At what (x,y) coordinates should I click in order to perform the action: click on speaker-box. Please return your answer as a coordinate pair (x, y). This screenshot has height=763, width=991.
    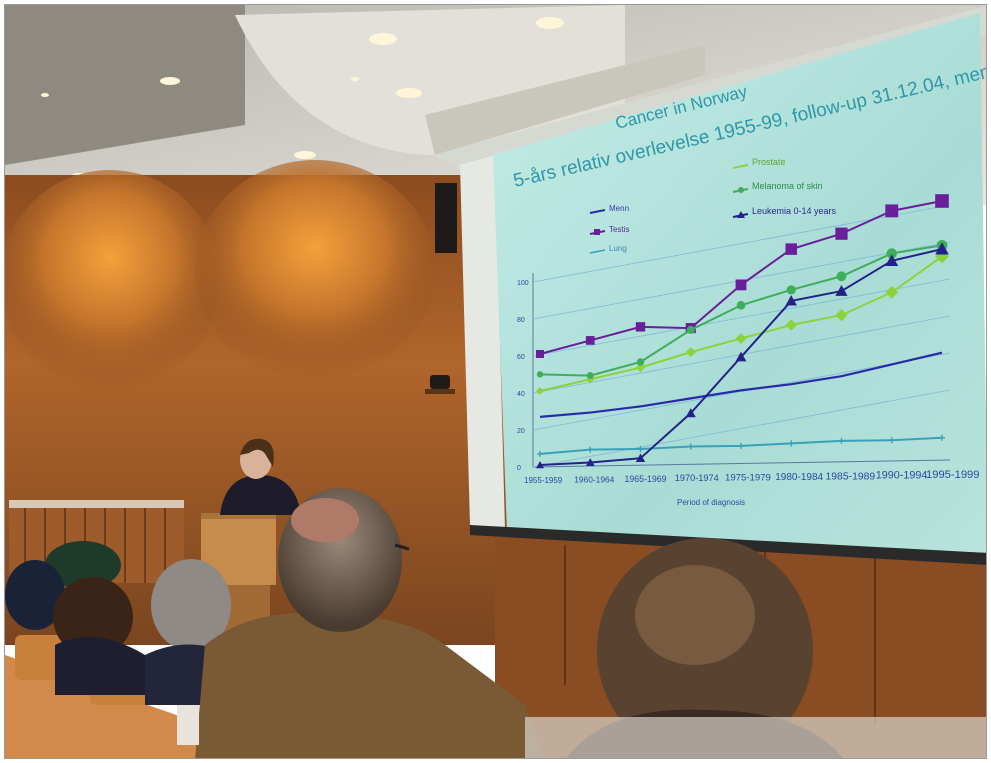
    Looking at the image, I should click on (446, 218).